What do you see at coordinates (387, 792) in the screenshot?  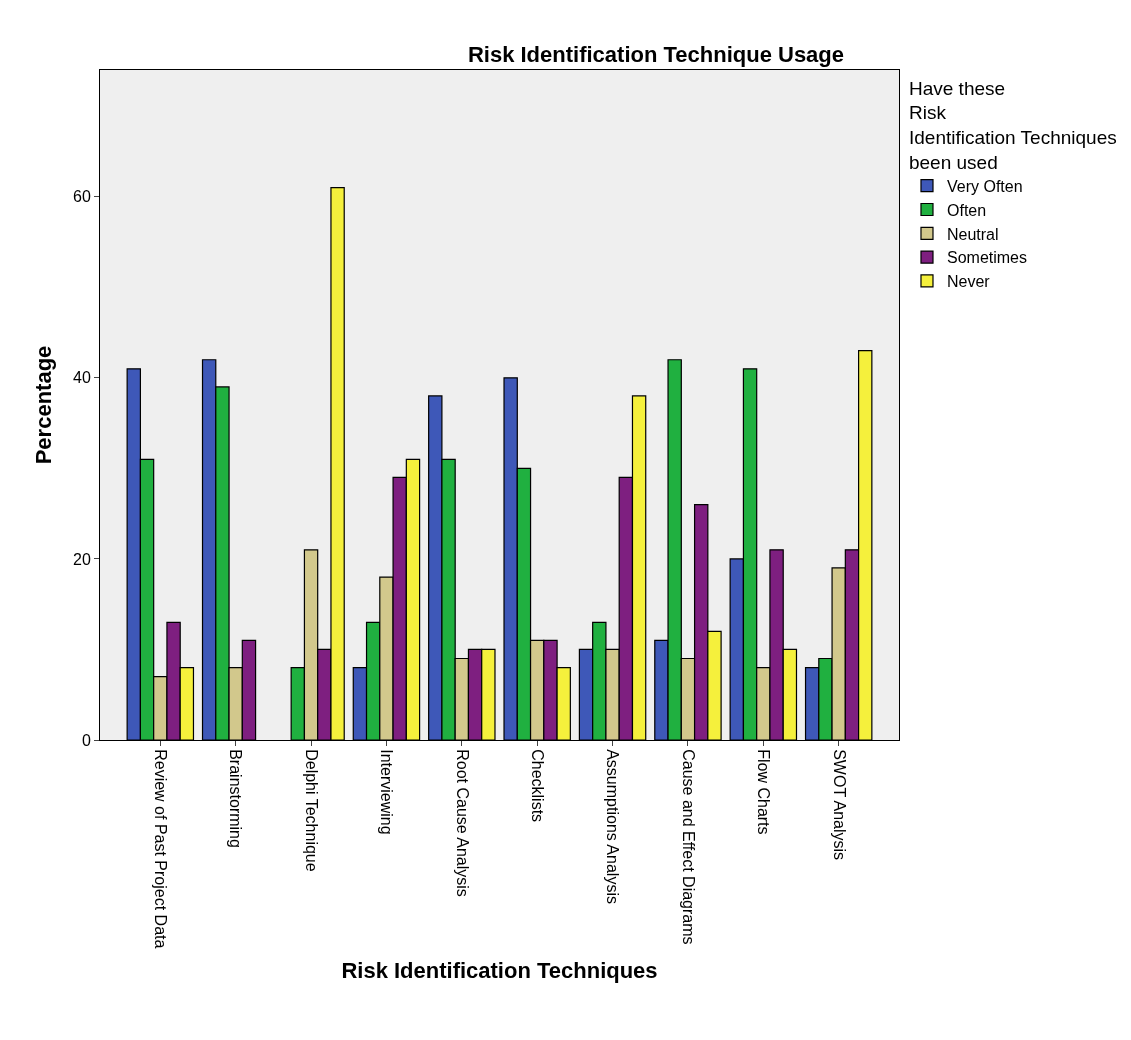 I see `x-tick-label: Interviewing` at bounding box center [387, 792].